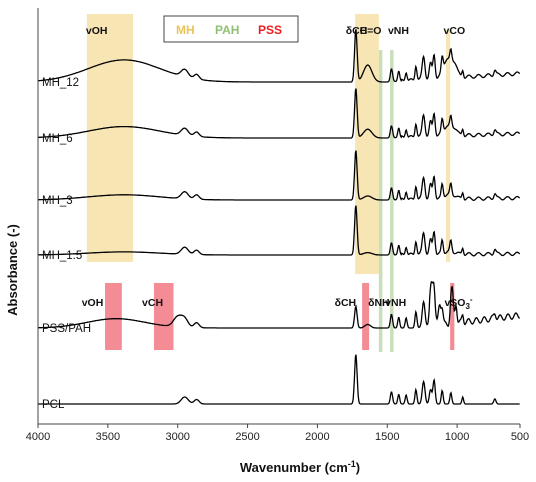  I want to click on series-label: PSS/PAH, so click(66, 329).